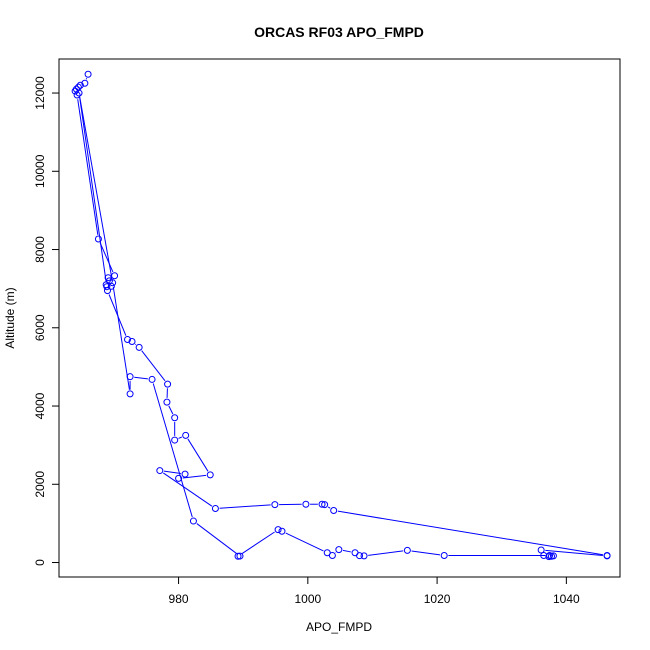  What do you see at coordinates (307, 599) in the screenshot?
I see `x-tick-label: 1000` at bounding box center [307, 599].